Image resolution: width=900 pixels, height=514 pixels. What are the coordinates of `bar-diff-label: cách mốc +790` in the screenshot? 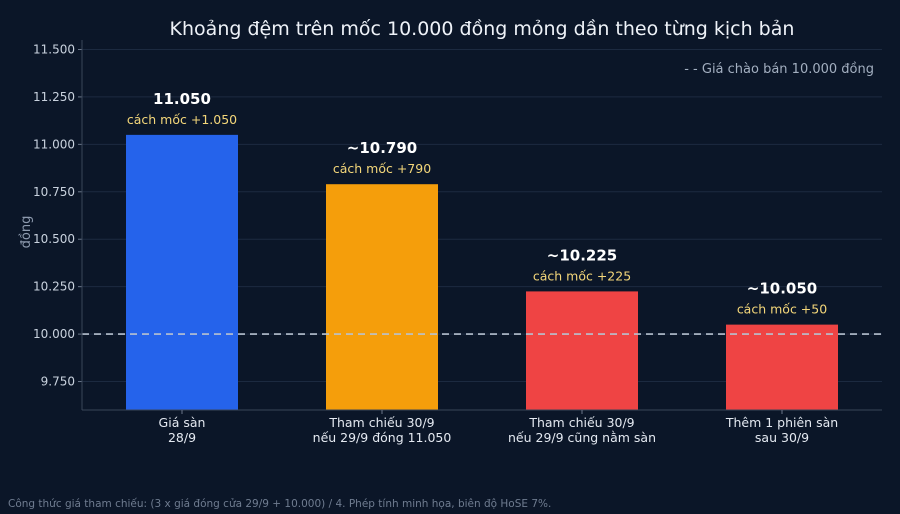 It's located at (382, 168).